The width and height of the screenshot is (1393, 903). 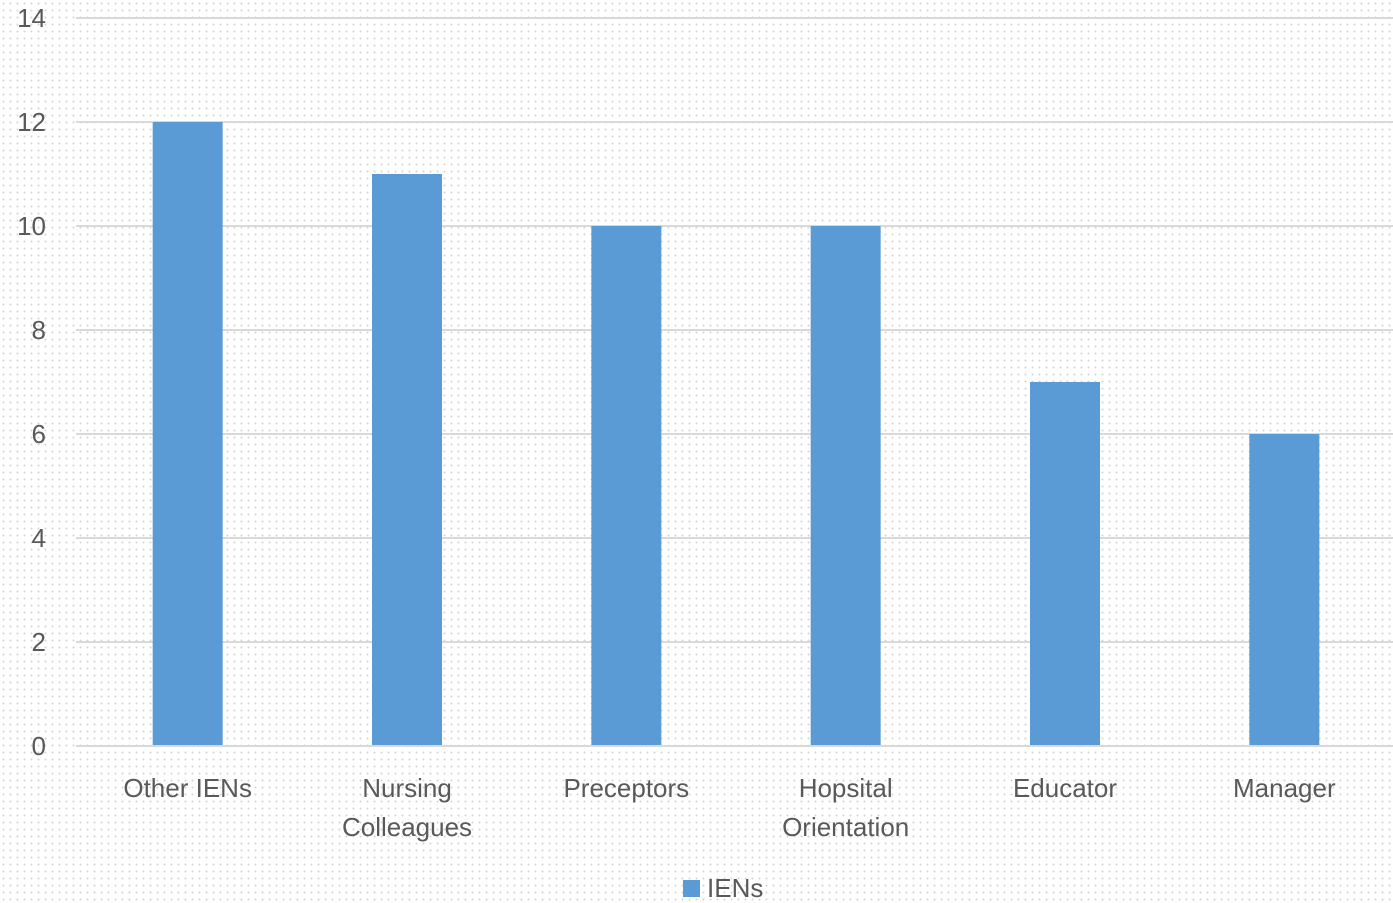 What do you see at coordinates (39, 538) in the screenshot?
I see `y-tick-label: 4` at bounding box center [39, 538].